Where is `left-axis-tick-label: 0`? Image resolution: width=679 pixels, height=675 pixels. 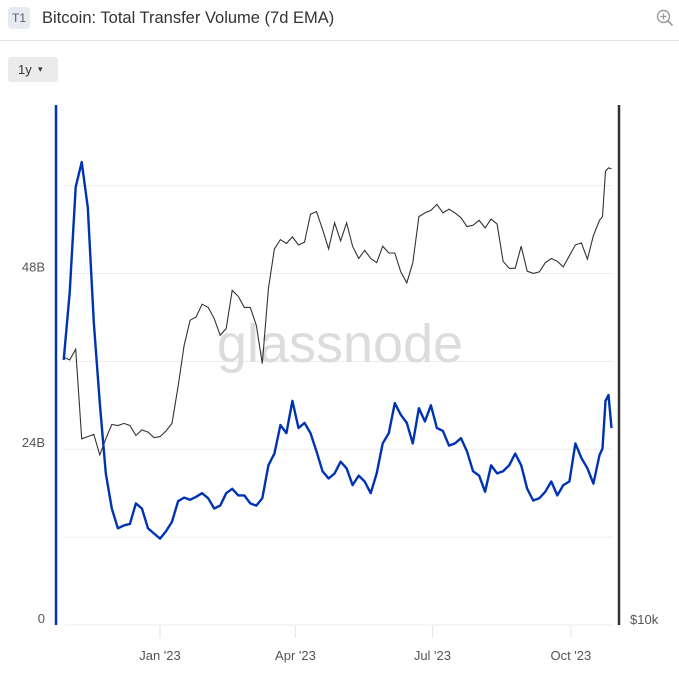
left-axis-tick-label: 0 is located at coordinates (41, 618).